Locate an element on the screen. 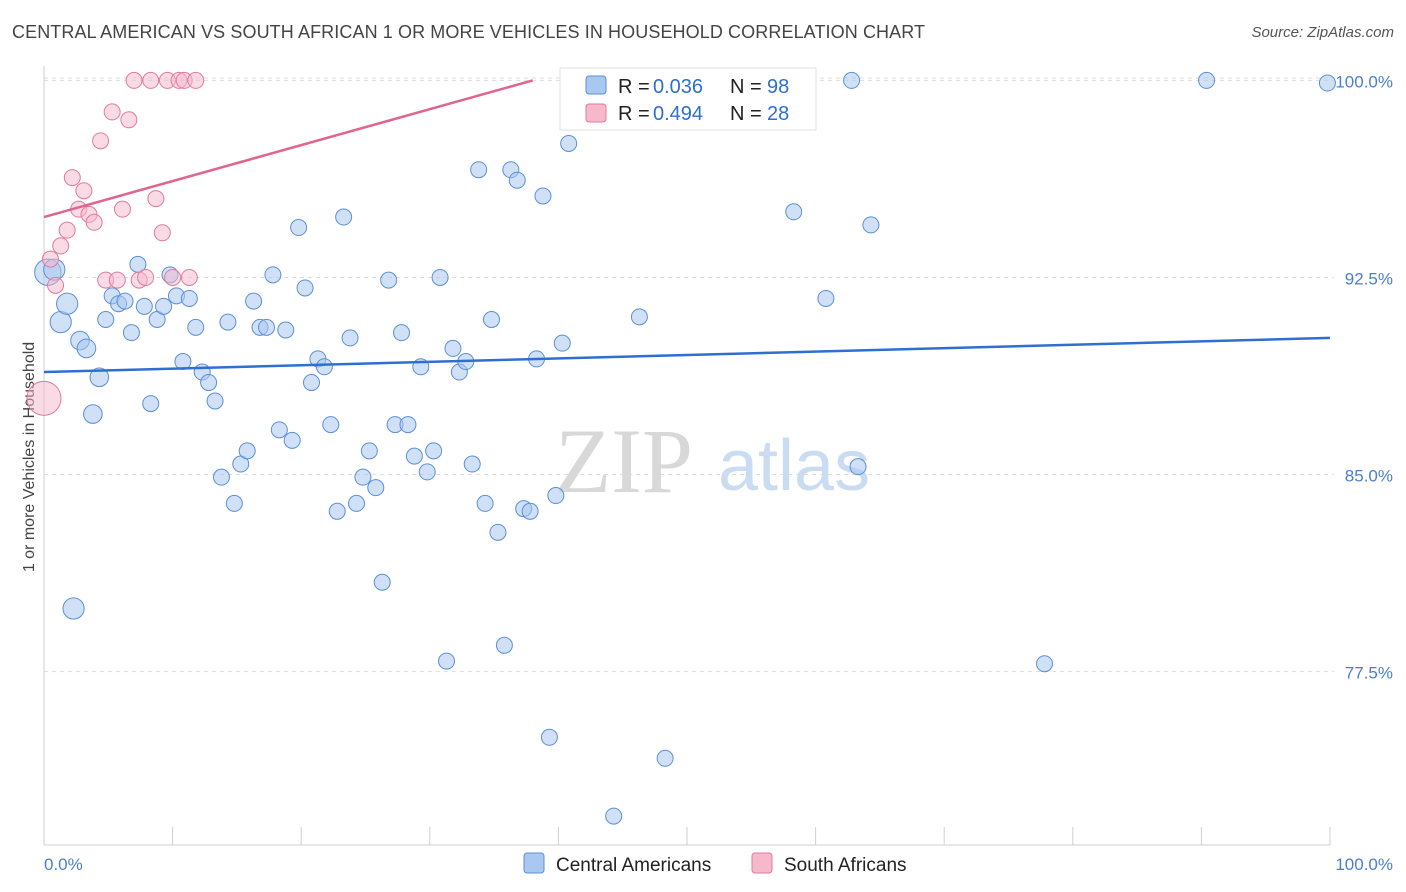 The image size is (1406, 892). source-label: Source: ZipAtlas.com is located at coordinates (1322, 32).